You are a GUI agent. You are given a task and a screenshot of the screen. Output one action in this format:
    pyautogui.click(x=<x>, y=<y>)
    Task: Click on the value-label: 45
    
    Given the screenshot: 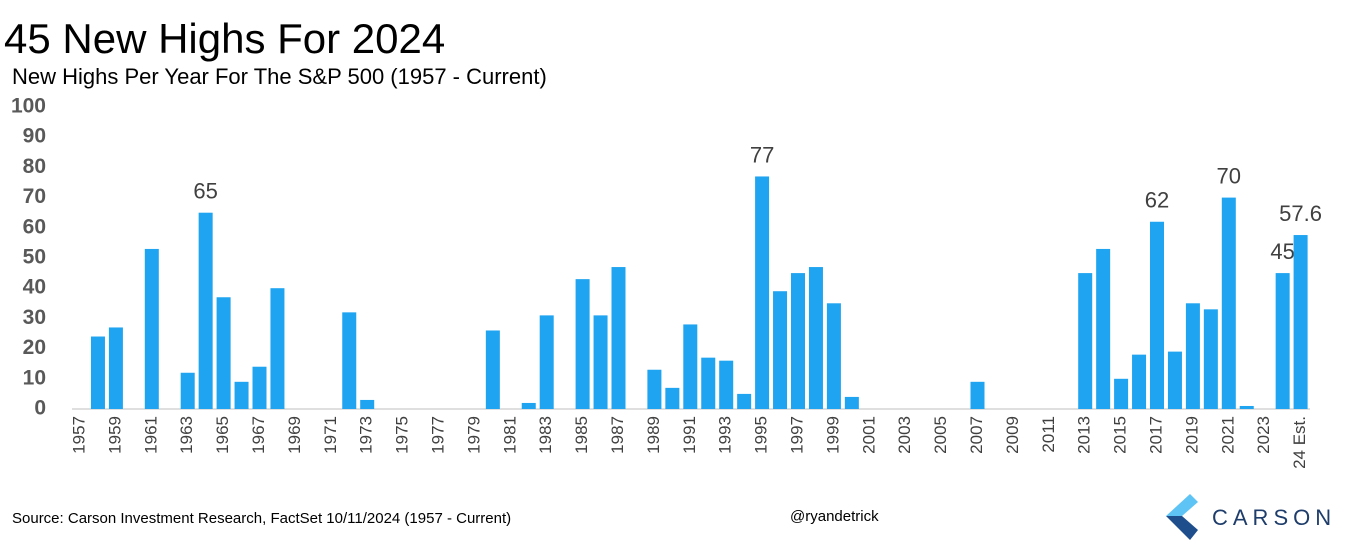 What is the action you would take?
    pyautogui.click(x=1282, y=251)
    